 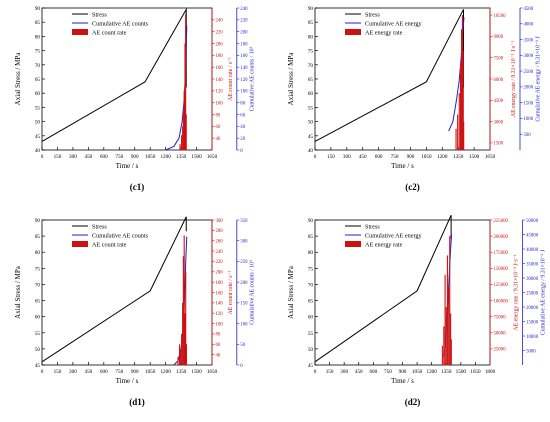 I want to click on y-tick-label: 40, so click(x=311, y=151).